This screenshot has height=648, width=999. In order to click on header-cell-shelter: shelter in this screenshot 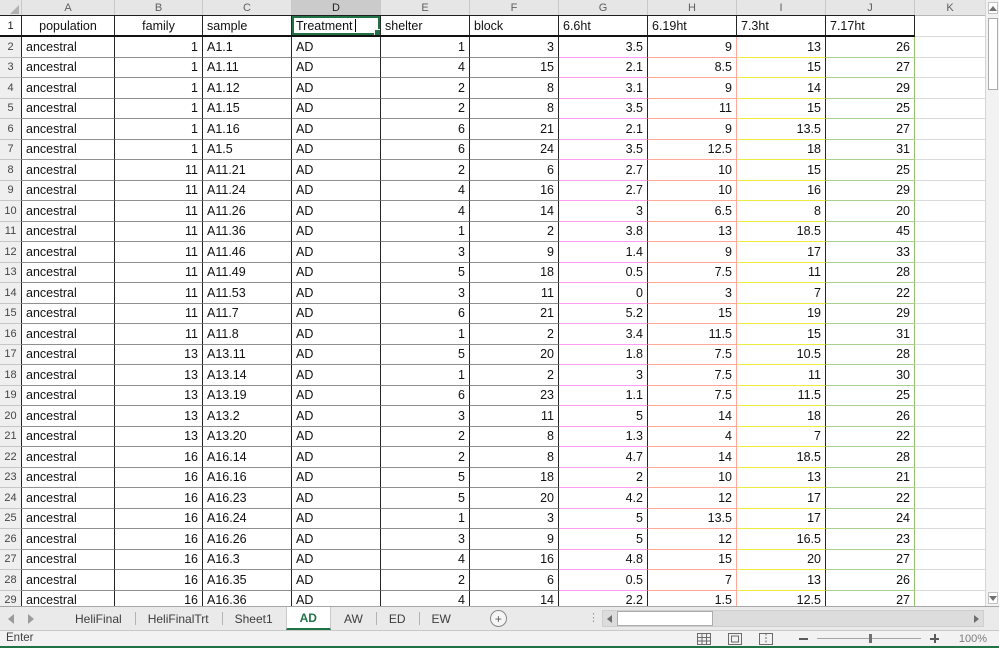, I will do `click(425, 26)`.